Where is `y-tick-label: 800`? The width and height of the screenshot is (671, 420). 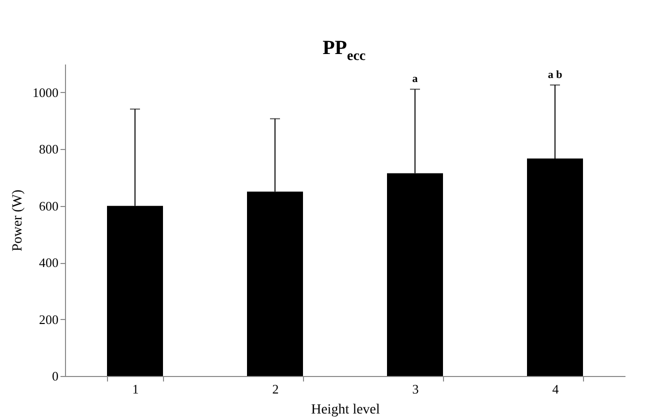
y-tick-label: 800 is located at coordinates (48, 149).